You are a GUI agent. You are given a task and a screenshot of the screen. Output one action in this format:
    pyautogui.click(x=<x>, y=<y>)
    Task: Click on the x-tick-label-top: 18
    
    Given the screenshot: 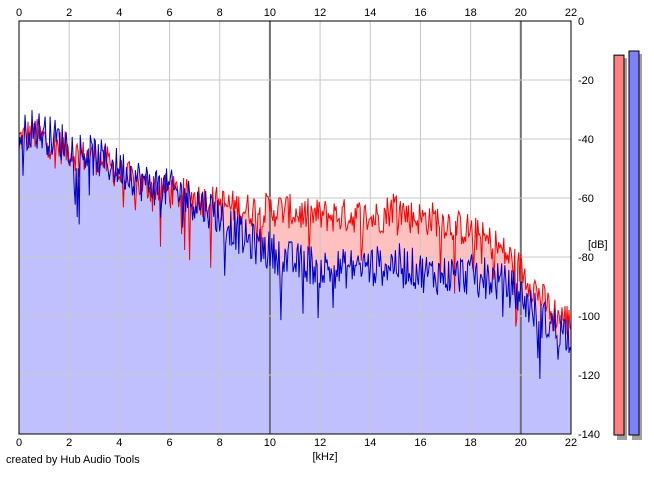 What is the action you would take?
    pyautogui.click(x=471, y=13)
    